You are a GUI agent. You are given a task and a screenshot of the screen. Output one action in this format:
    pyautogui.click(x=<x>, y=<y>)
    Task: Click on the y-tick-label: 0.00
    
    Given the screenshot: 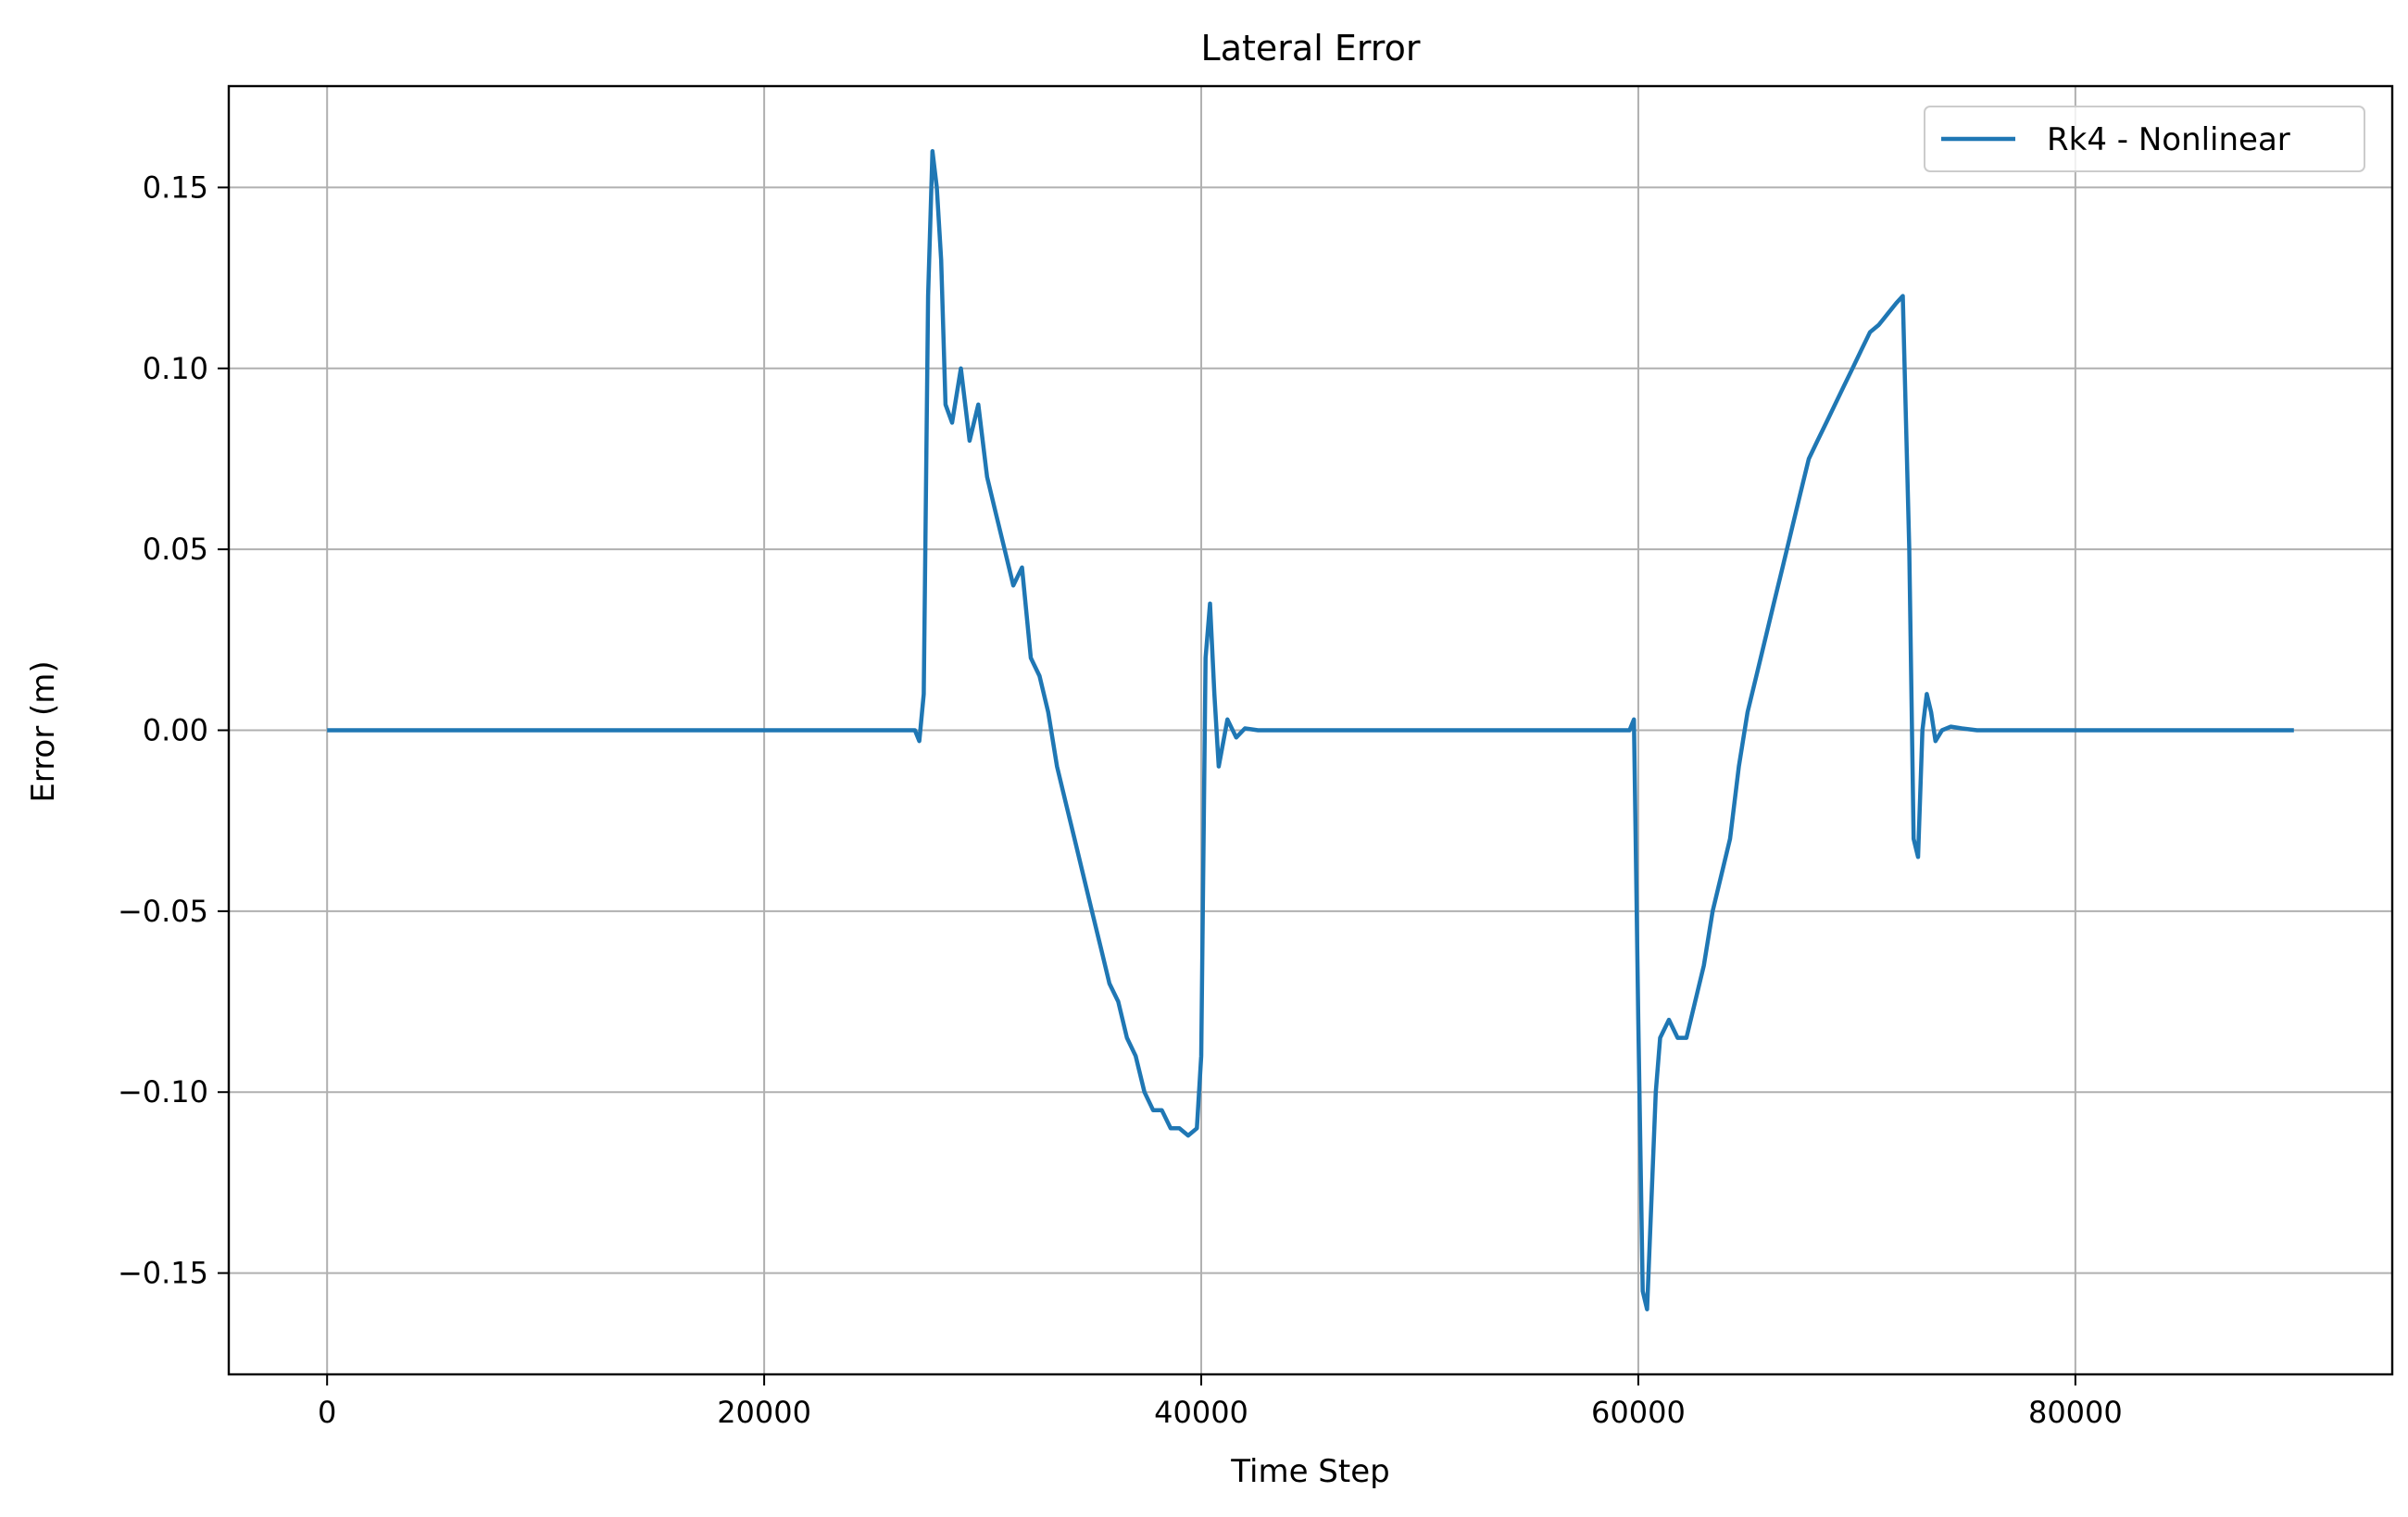 What is the action you would take?
    pyautogui.click(x=175, y=730)
    